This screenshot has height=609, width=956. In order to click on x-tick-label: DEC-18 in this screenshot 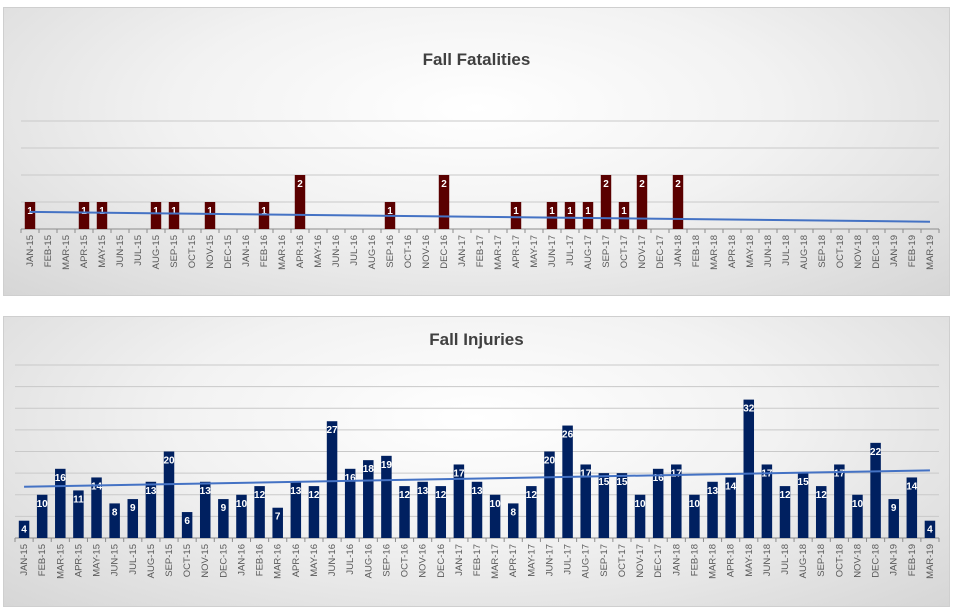, I will do `click(876, 252)`.